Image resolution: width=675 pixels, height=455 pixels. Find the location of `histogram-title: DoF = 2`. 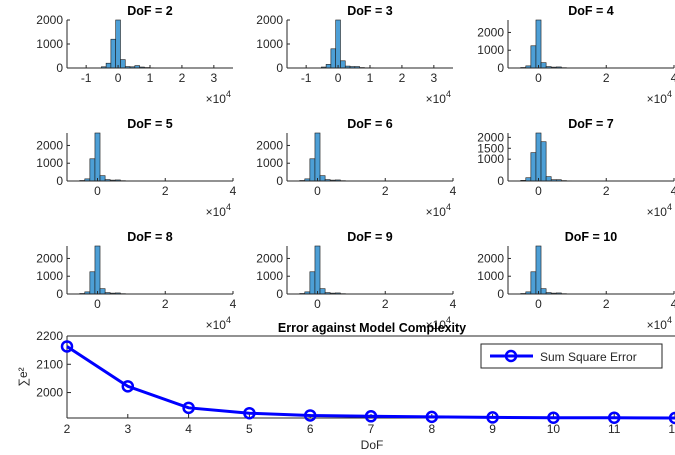

histogram-title: DoF = 2 is located at coordinates (150, 11).